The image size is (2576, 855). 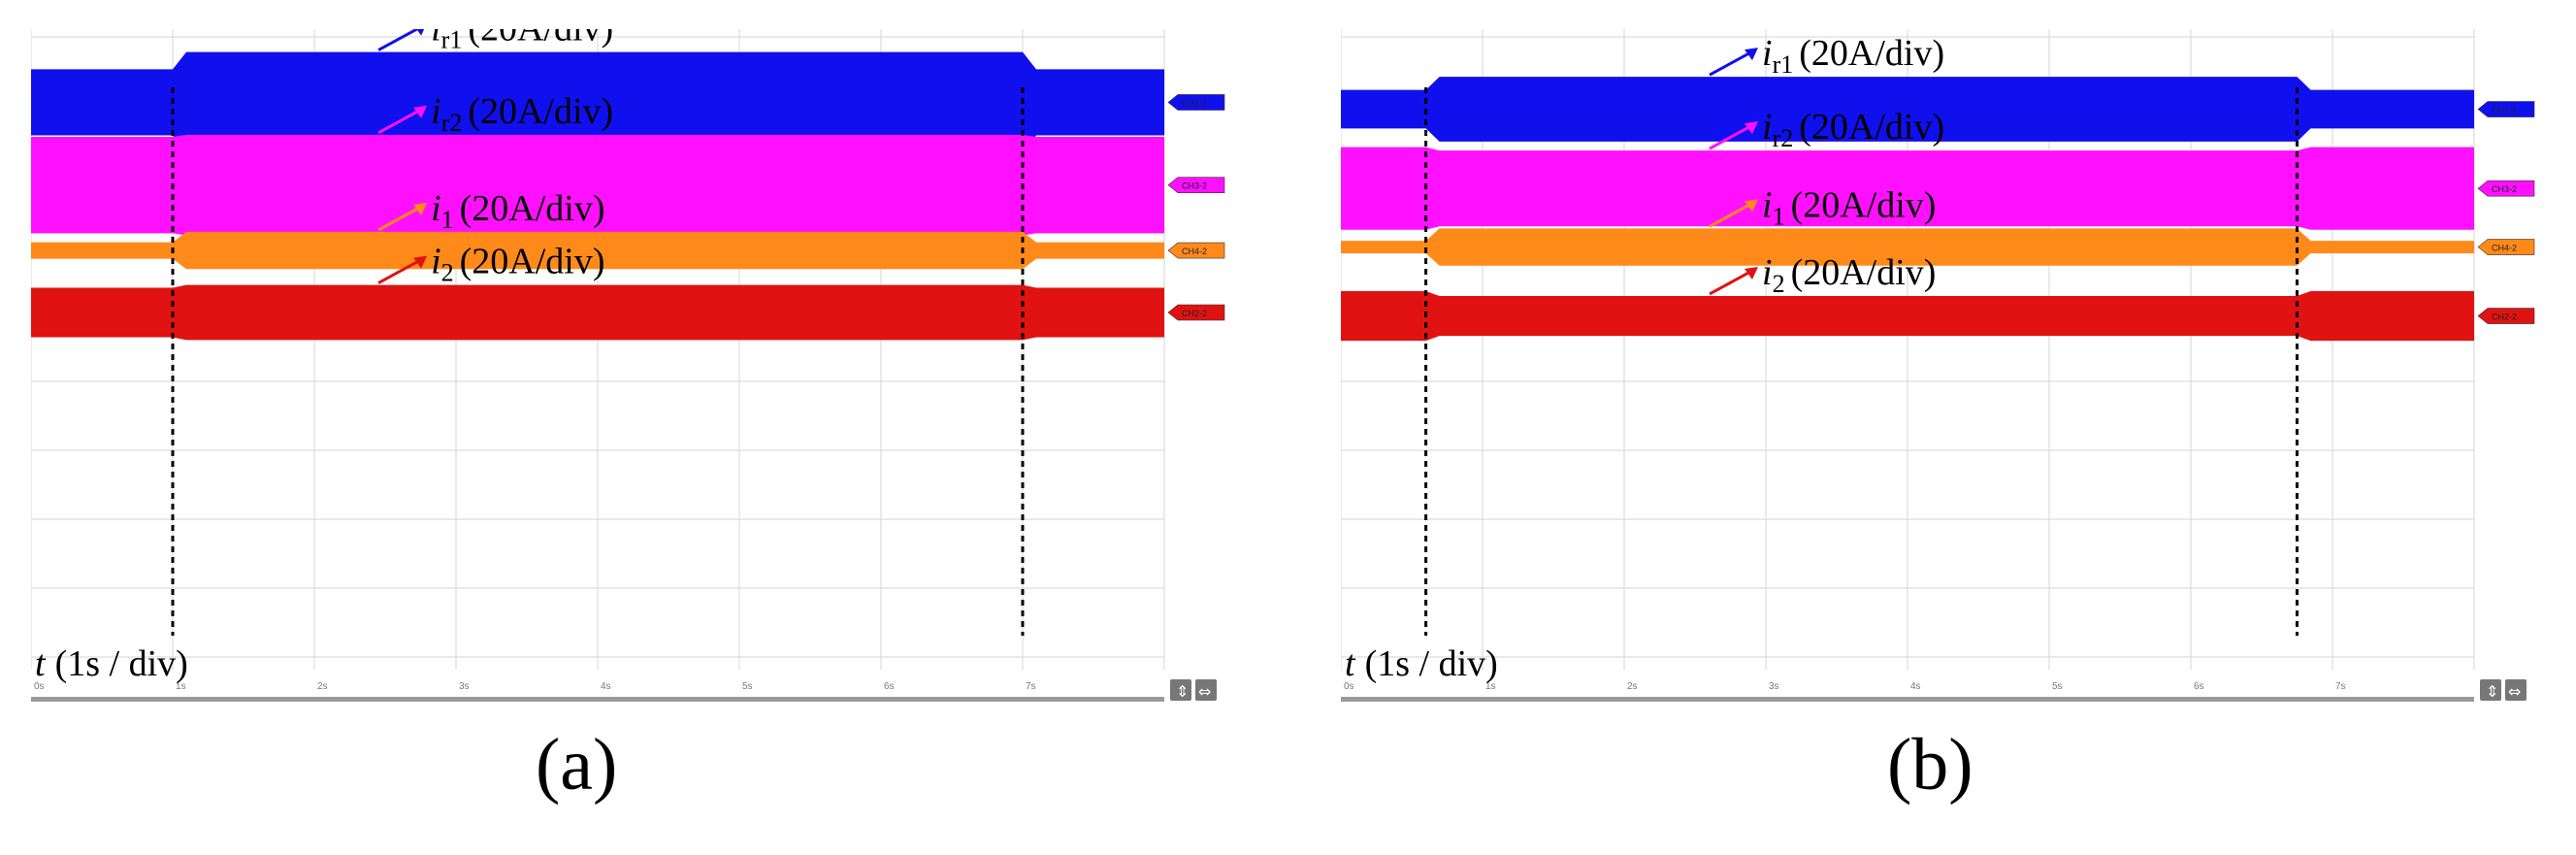 I want to click on panel-caption-a: (a), so click(x=577, y=765).